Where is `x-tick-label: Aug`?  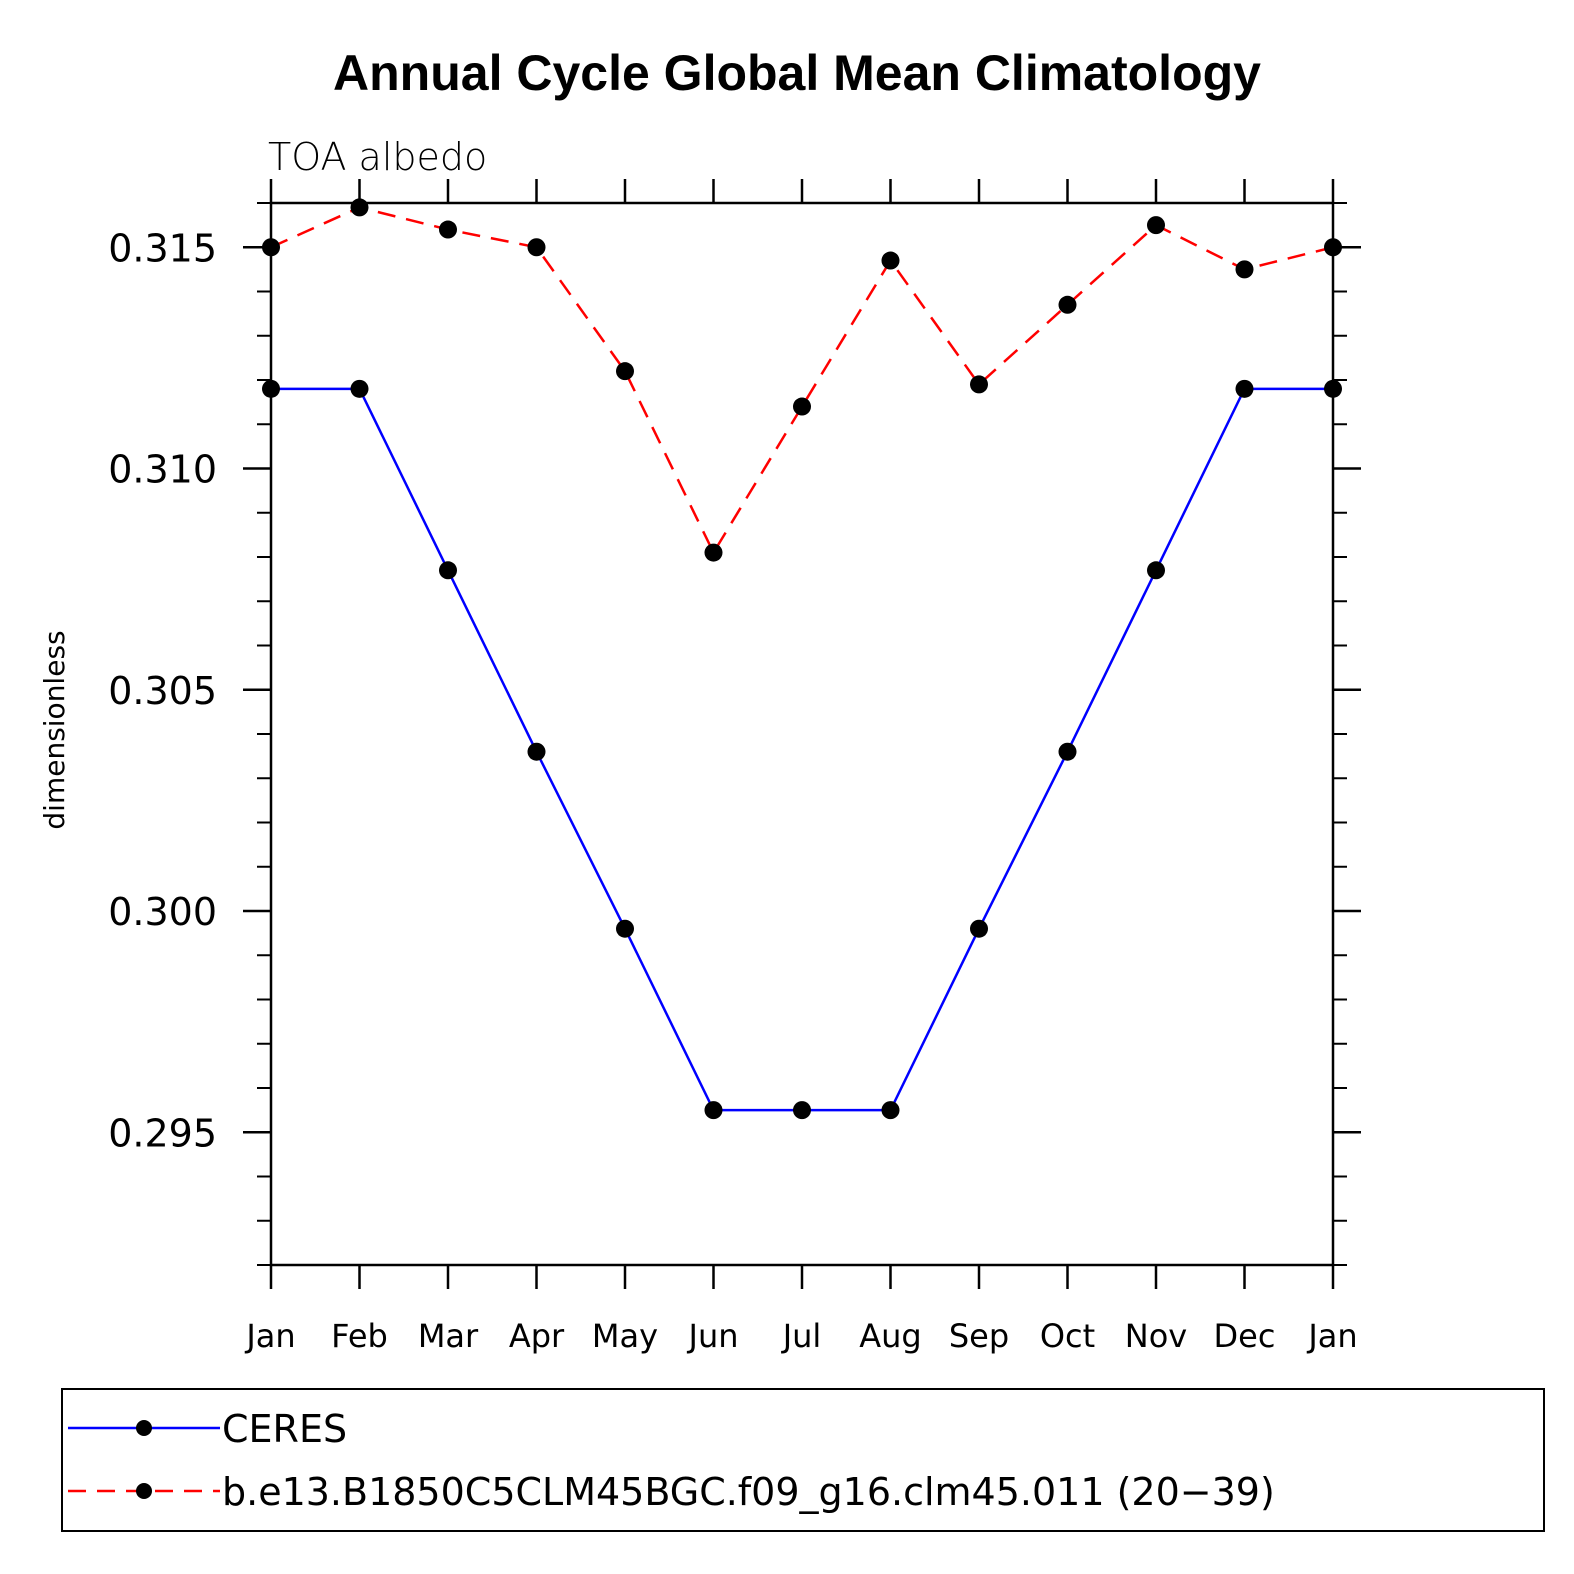
x-tick-label: Aug is located at coordinates (890, 1336).